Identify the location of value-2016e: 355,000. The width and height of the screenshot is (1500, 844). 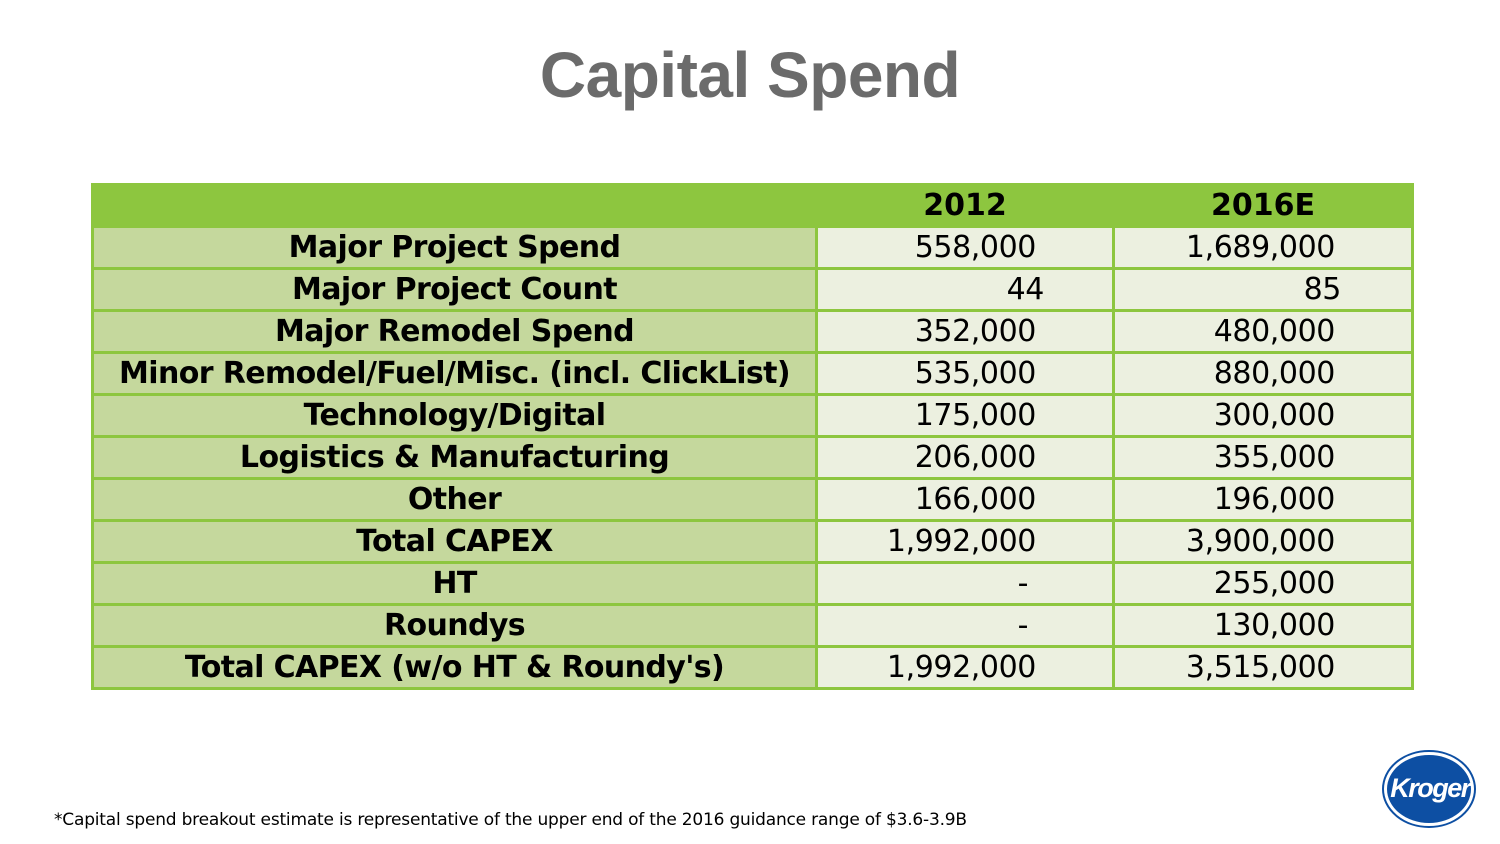
(1263, 457).